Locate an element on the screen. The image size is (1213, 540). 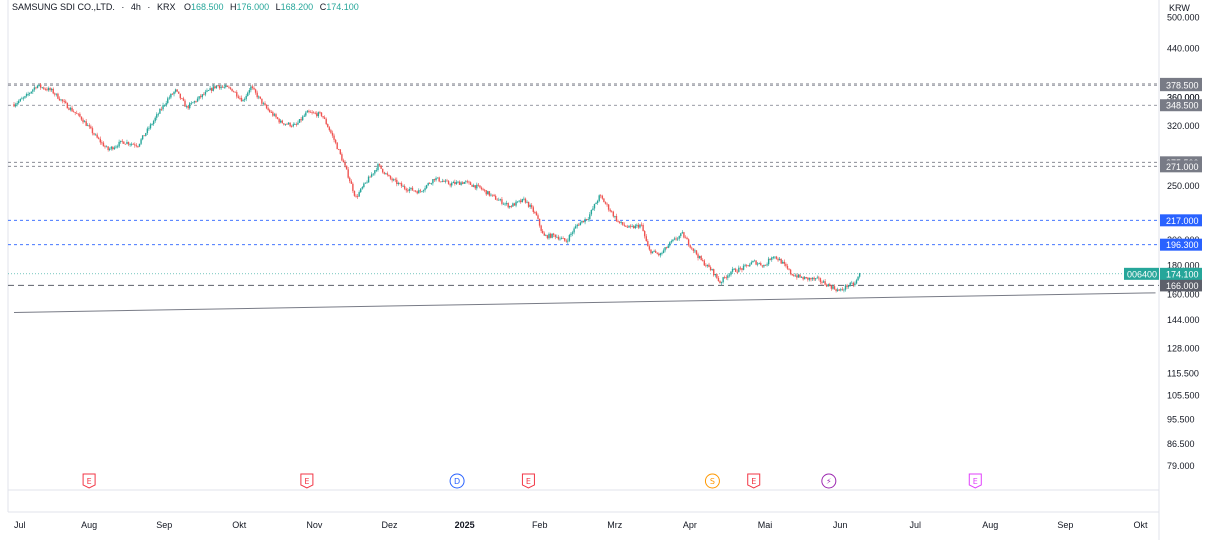
legend-low-label: L is located at coordinates (278, 7).